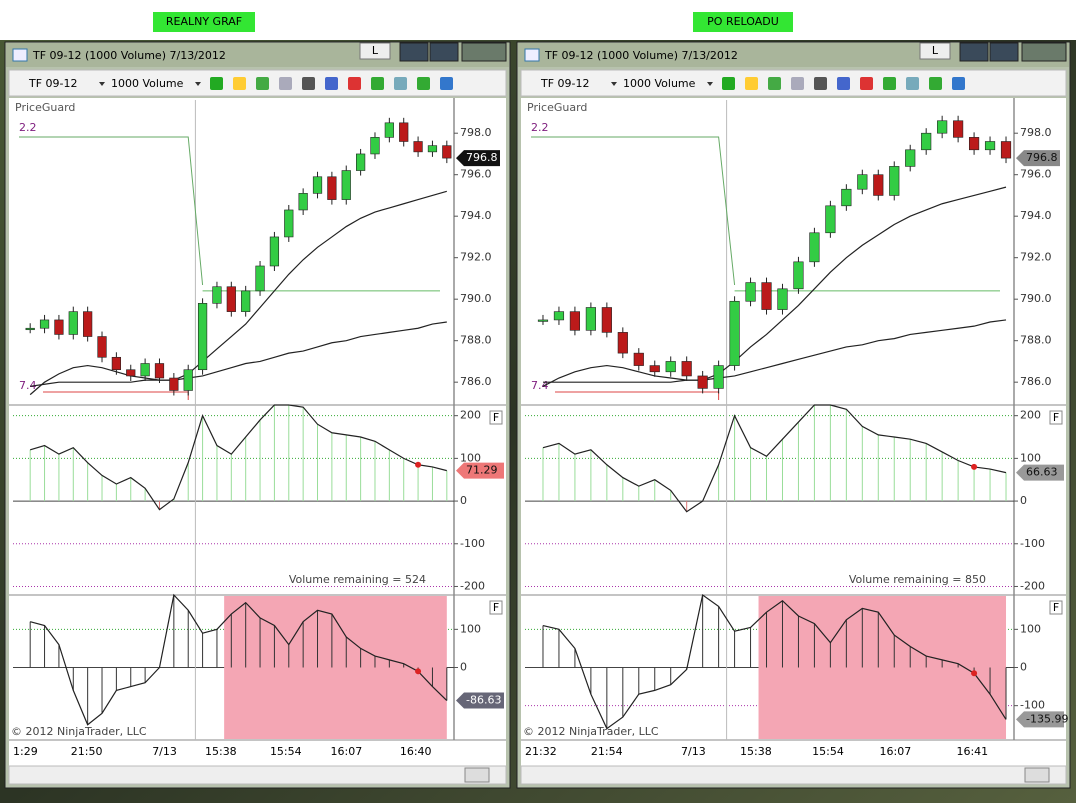 The width and height of the screenshot is (1076, 803). What do you see at coordinates (476, 340) in the screenshot?
I see `y-tick-label: 788.0` at bounding box center [476, 340].